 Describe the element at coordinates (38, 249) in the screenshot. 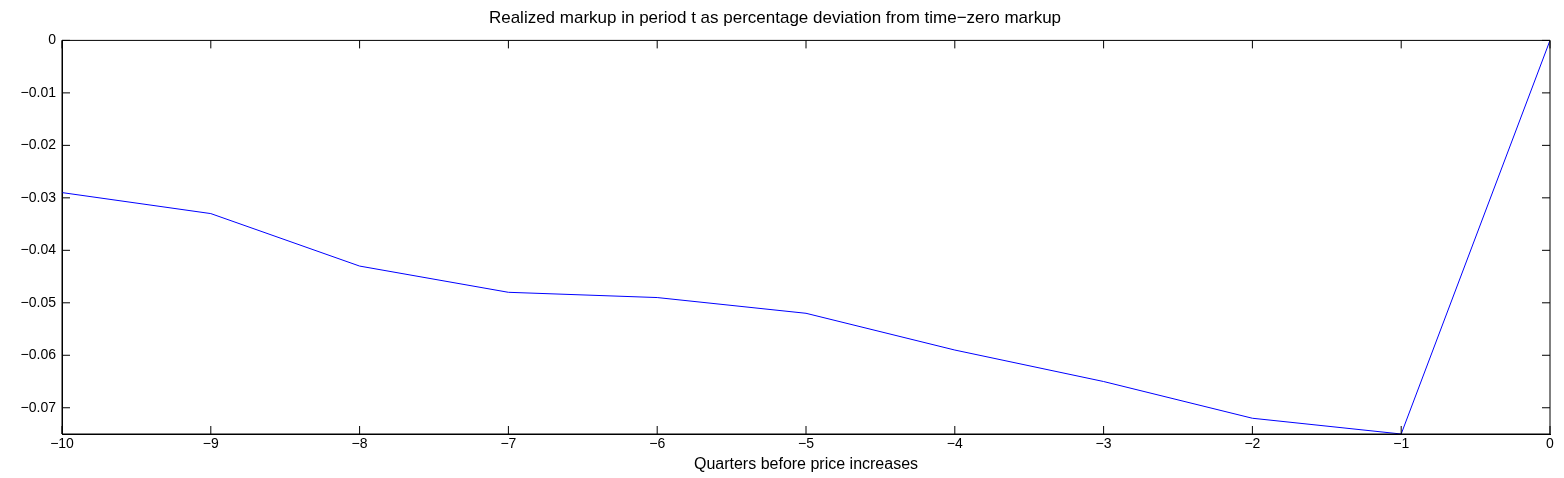

I see `y-tick-label: −0.04` at that location.